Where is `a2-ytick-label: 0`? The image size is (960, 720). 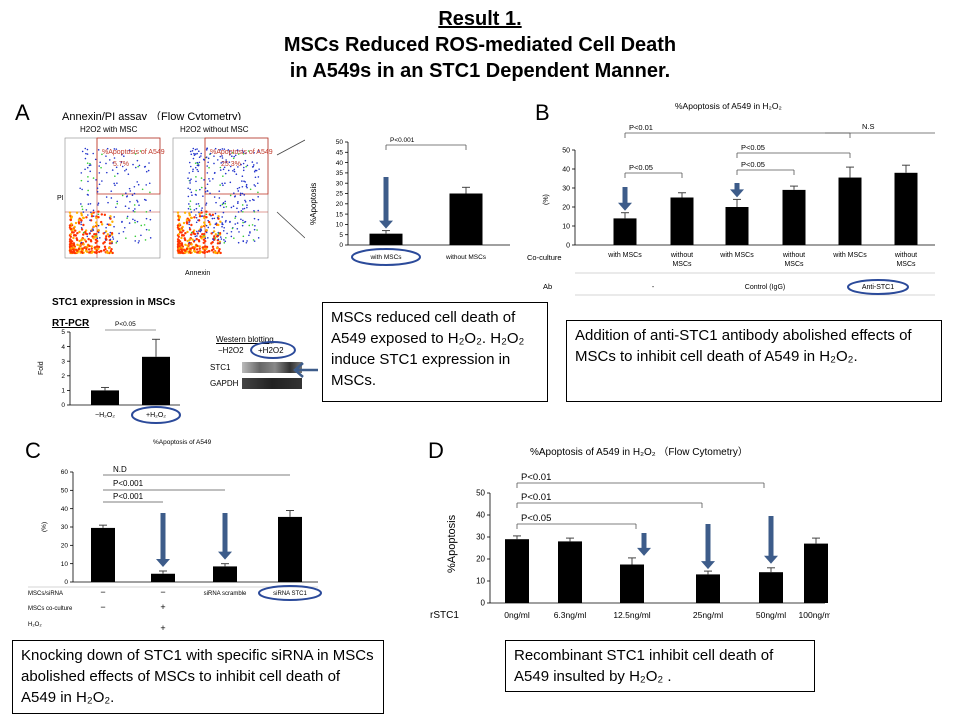 a2-ytick-label: 0 is located at coordinates (63, 405).